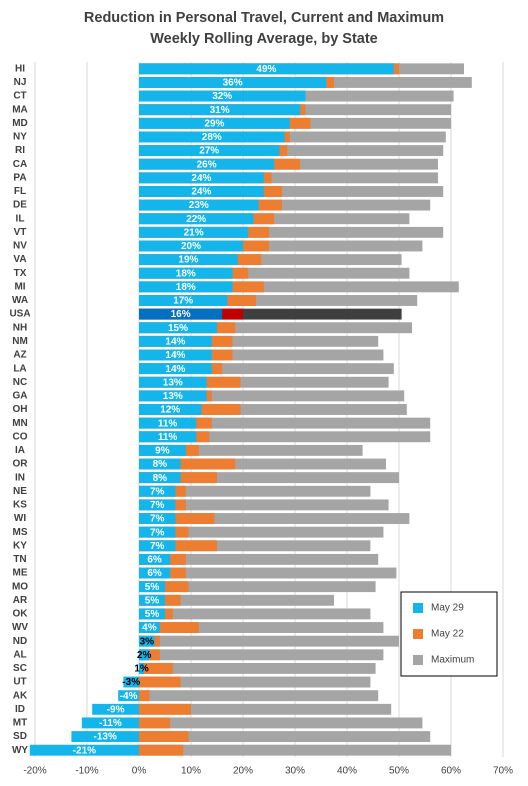 This screenshot has height=786, width=528. Describe the element at coordinates (141, 669) in the screenshot. I see `data-label: 1%` at that location.